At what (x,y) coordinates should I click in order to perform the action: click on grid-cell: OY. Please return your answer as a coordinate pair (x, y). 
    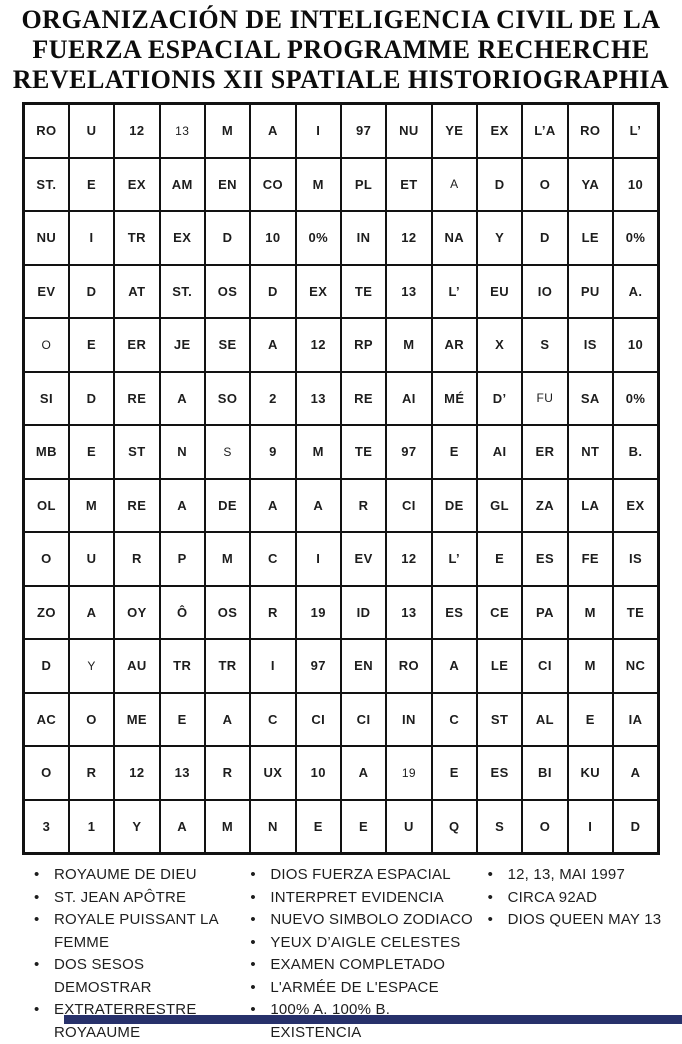
    Looking at the image, I should click on (137, 612).